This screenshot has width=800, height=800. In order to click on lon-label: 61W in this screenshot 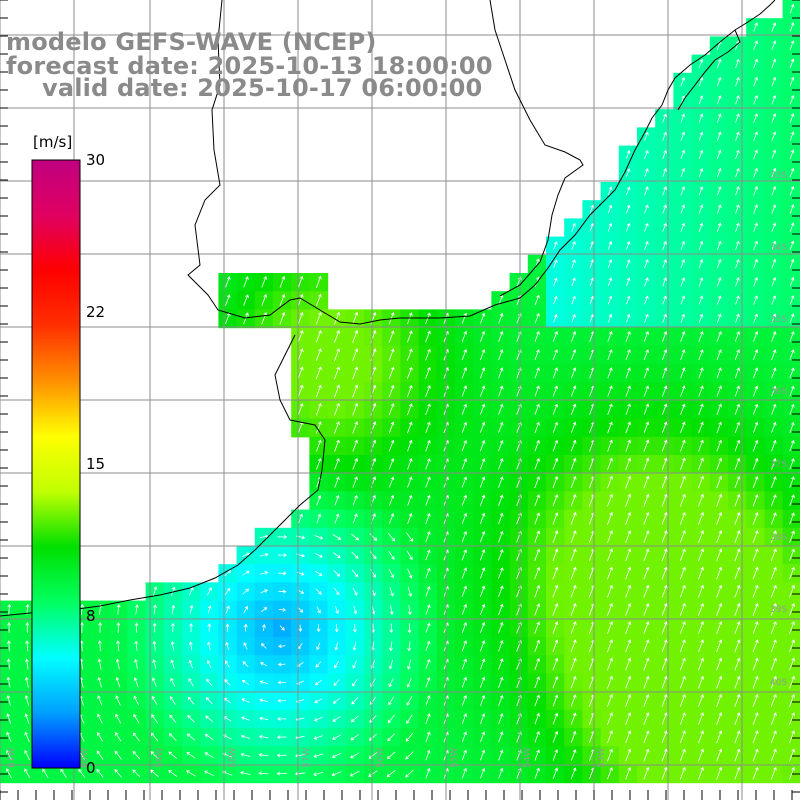, I will do `click(12, 757)`.